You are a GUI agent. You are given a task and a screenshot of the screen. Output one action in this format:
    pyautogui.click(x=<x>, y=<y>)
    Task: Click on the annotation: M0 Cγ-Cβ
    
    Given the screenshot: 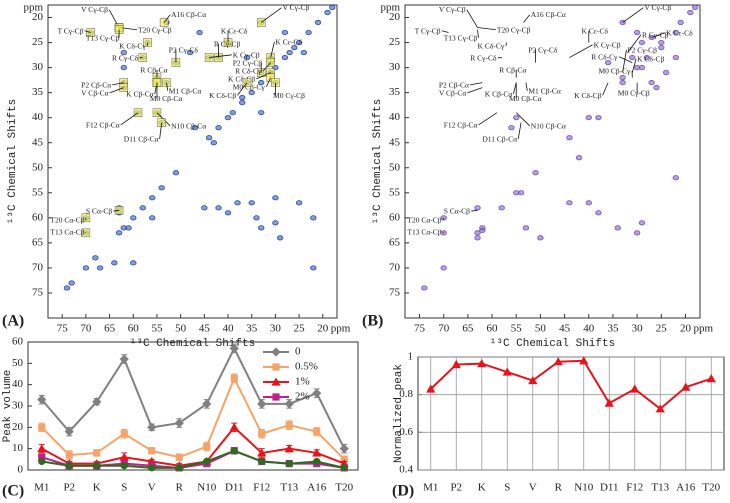 What is the action you would take?
    pyautogui.click(x=634, y=92)
    